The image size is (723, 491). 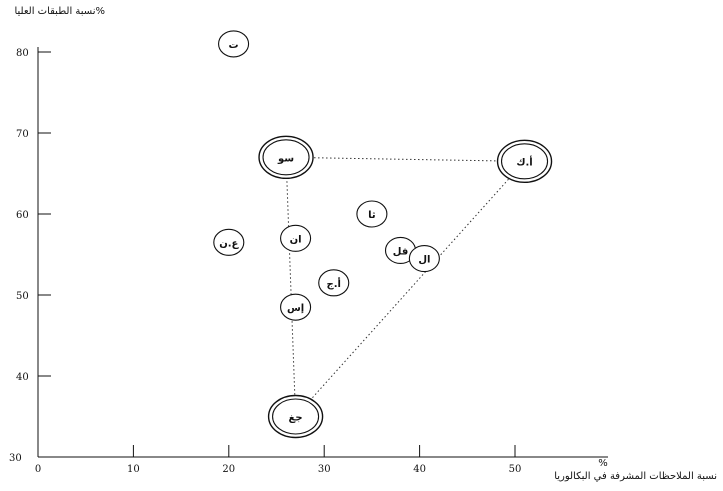 I want to click on x-tick-label: 0, so click(x=38, y=469).